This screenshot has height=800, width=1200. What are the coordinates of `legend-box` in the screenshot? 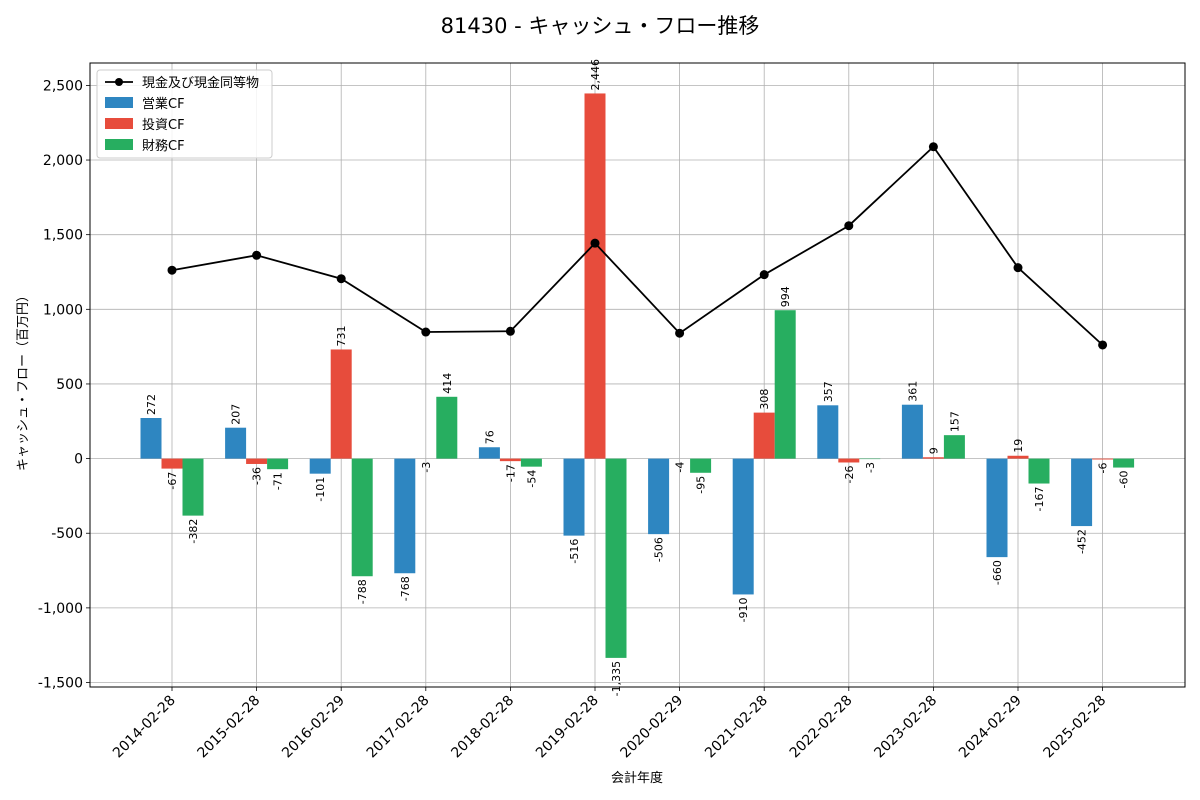 It's located at (184, 114).